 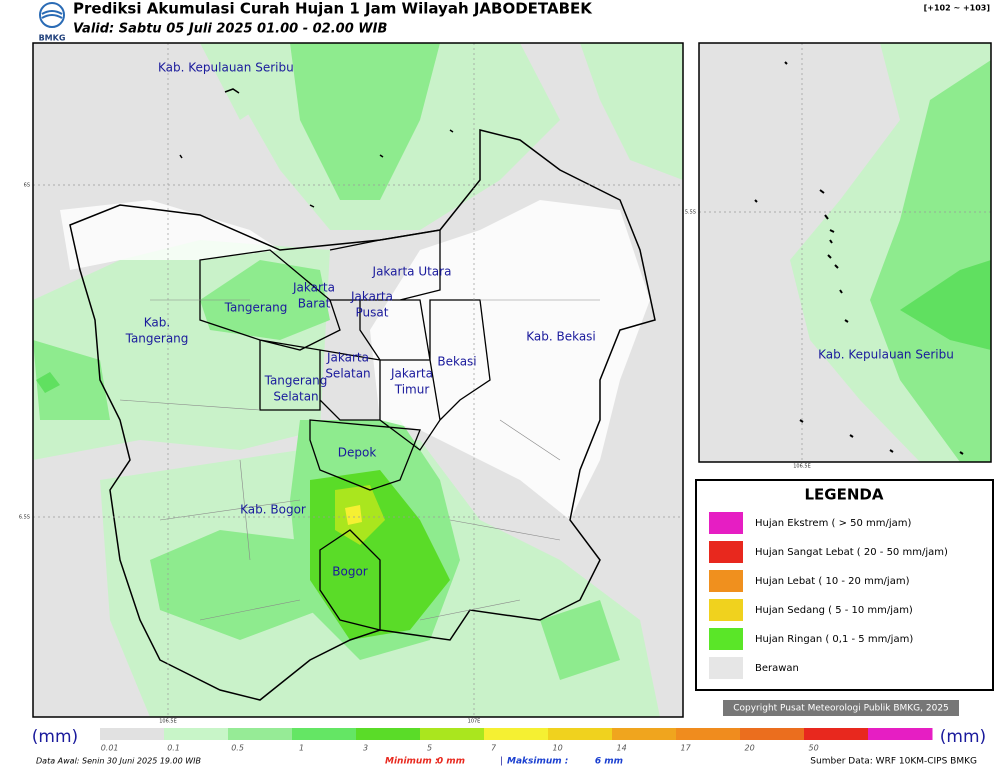 I want to click on copyright-bg, so click(x=841, y=708).